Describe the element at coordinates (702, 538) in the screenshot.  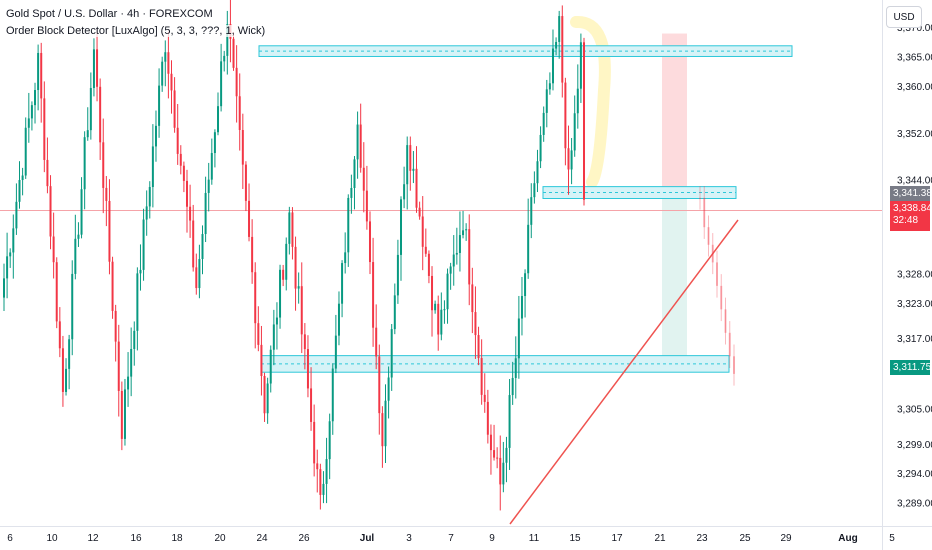
I see `x-tick-label: 23` at that location.